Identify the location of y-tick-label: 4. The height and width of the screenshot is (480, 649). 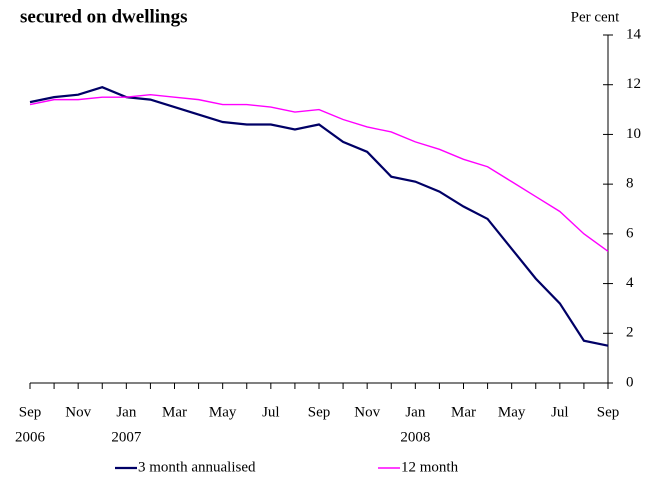
(630, 283).